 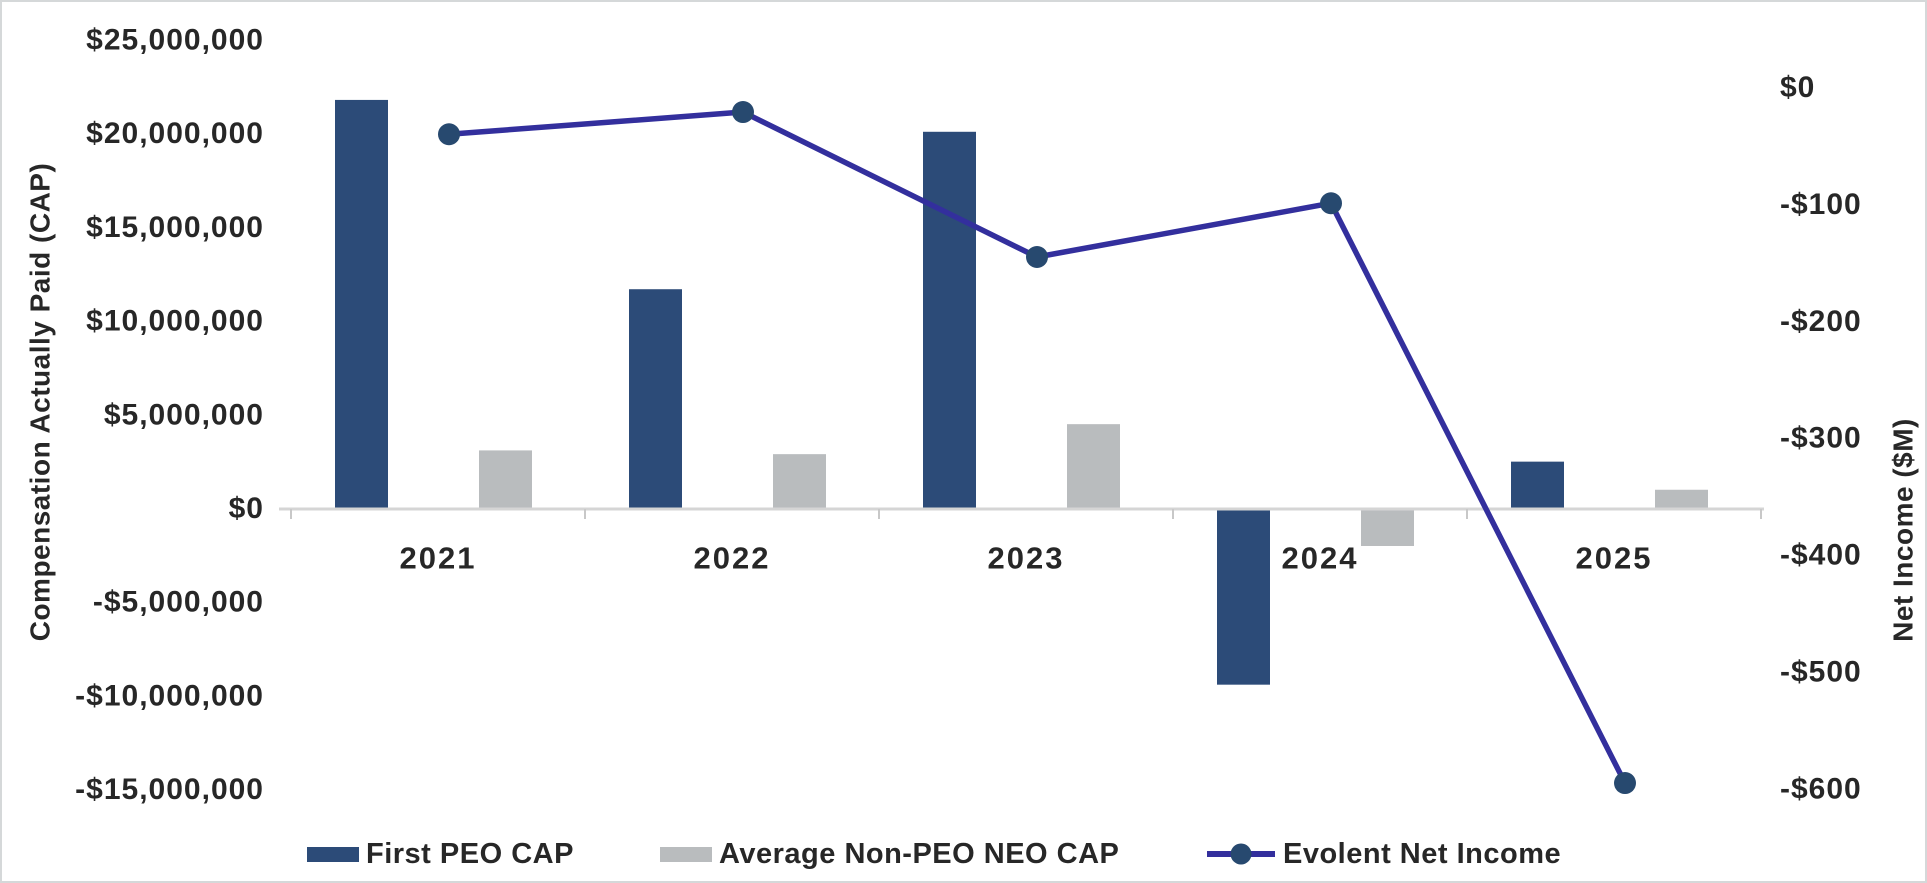 What do you see at coordinates (655, 399) in the screenshot?
I see `bar-first-peo-cap-2022` at bounding box center [655, 399].